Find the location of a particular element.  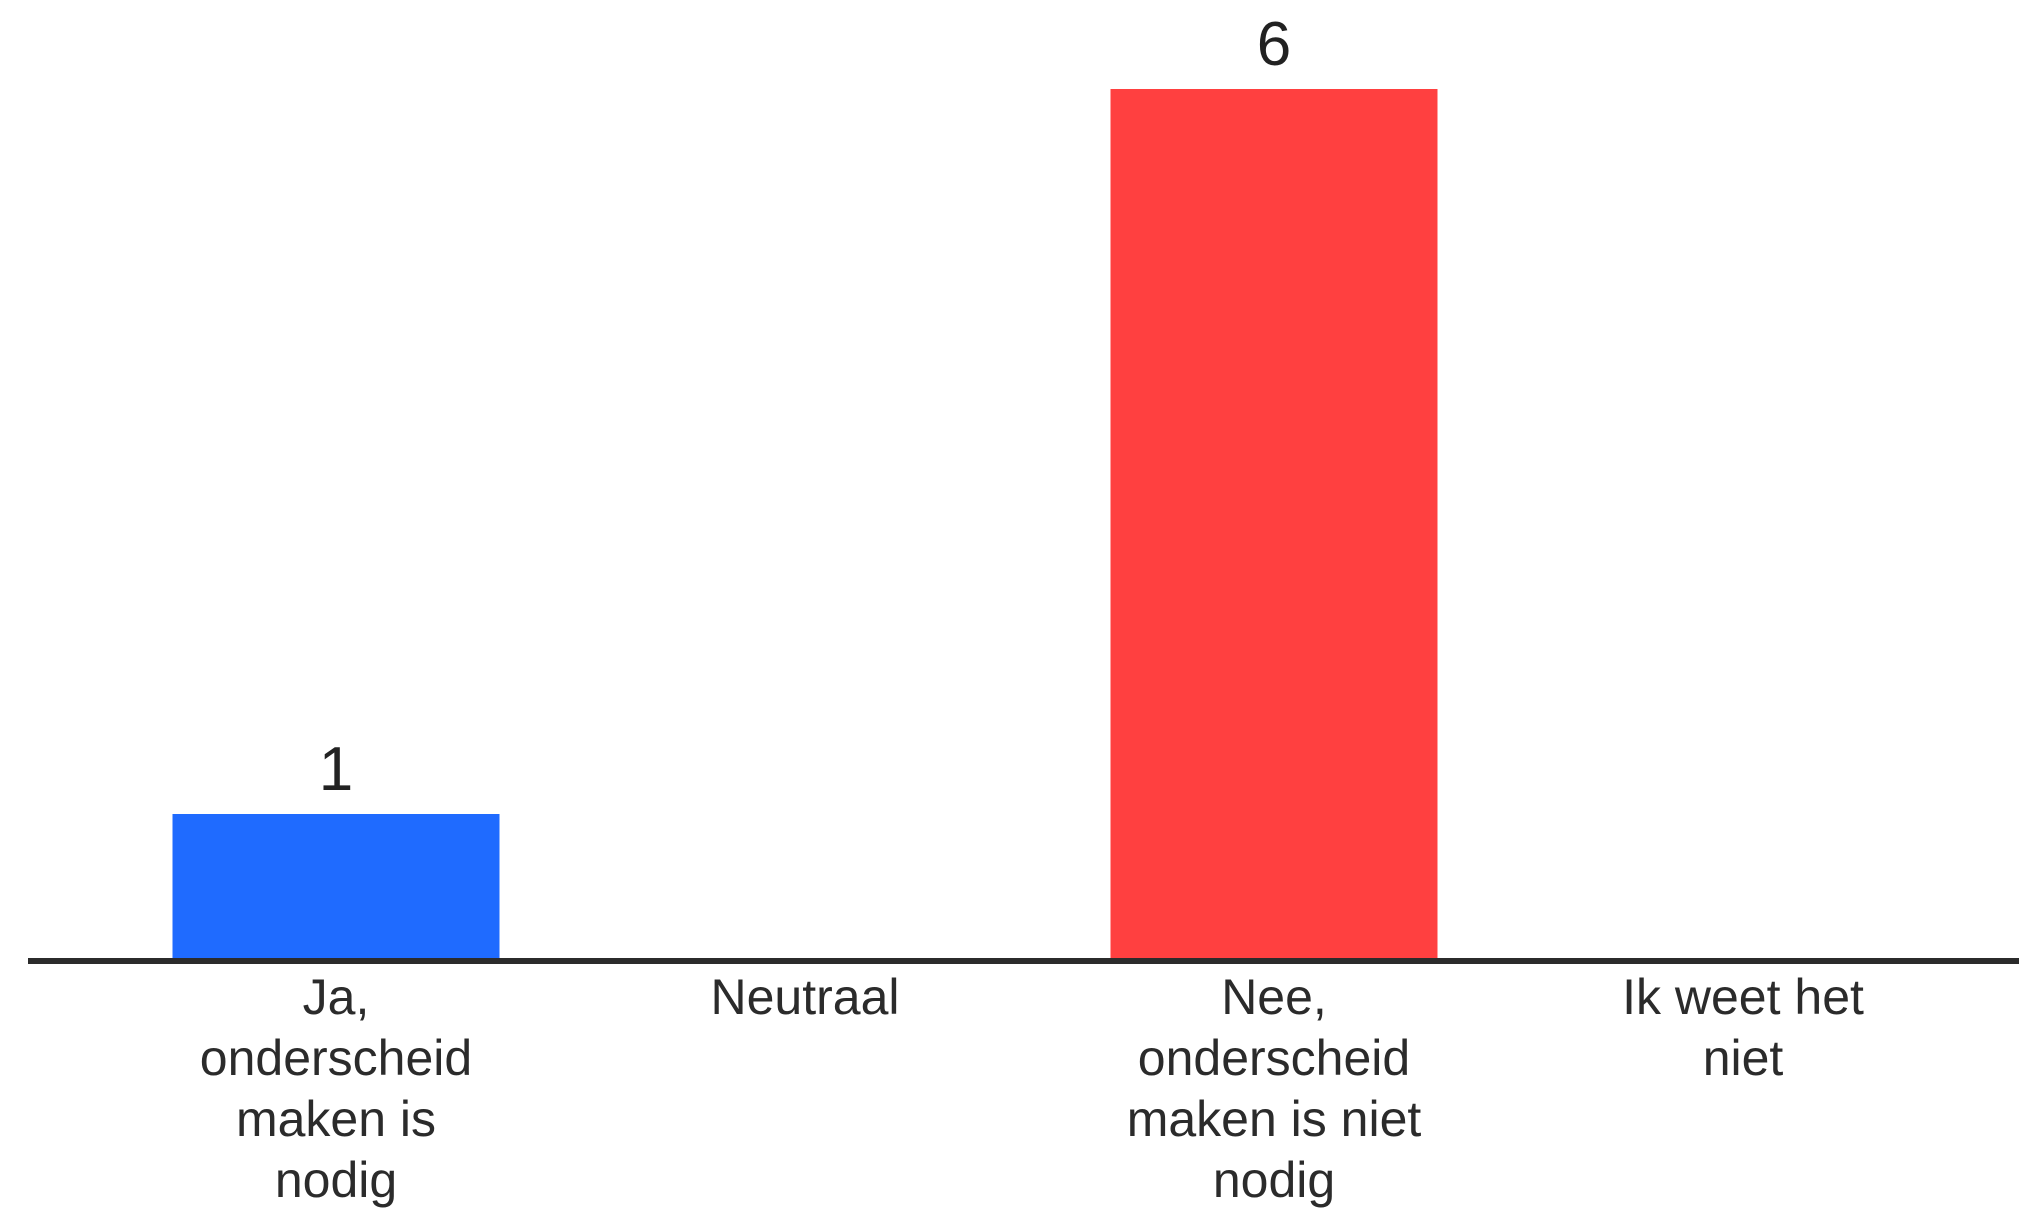

category-label-line: Neutraal is located at coordinates (805, 997).